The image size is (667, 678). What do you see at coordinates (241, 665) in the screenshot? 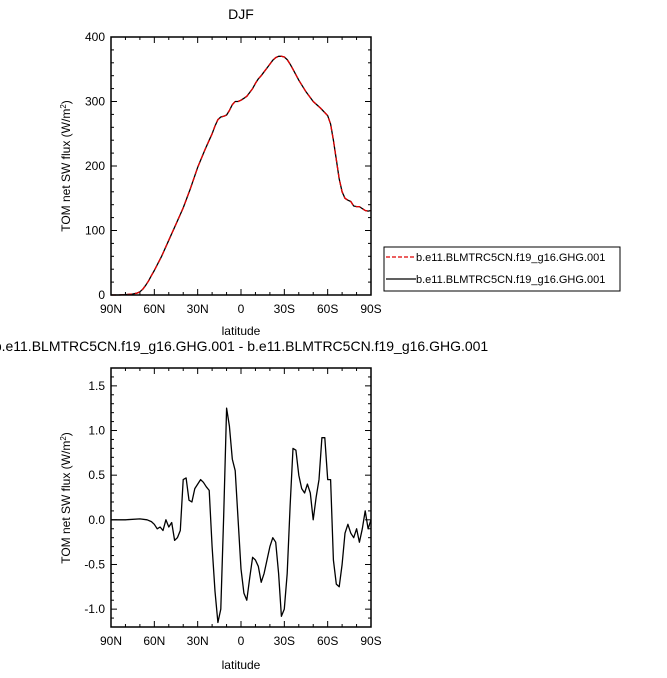
I see `bottom-x-axis-label: latitude` at bounding box center [241, 665].